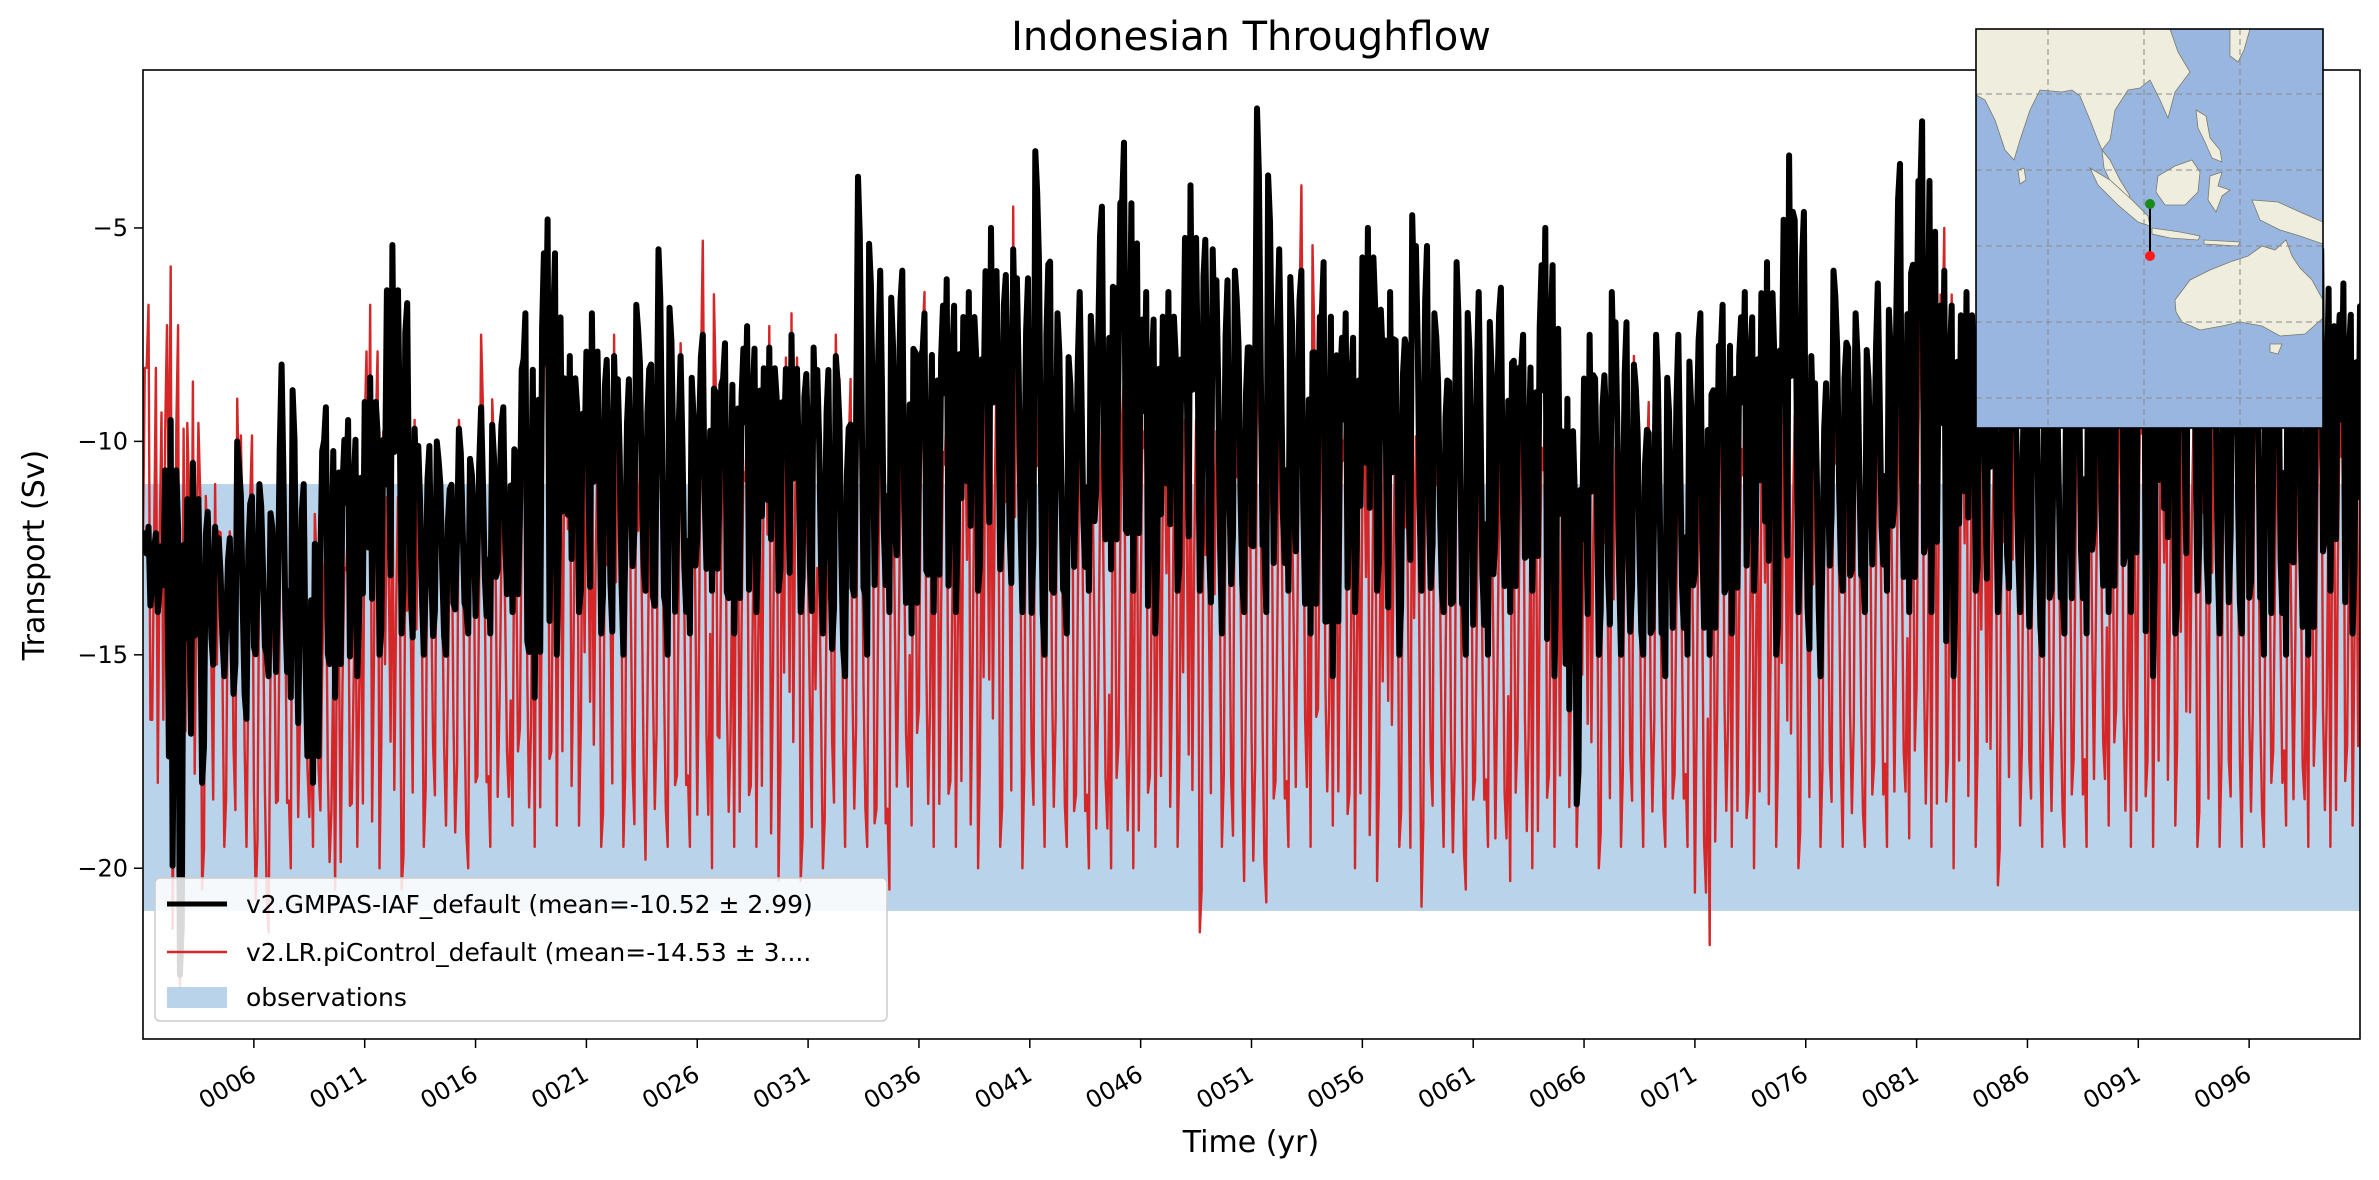 Image resolution: width=2379 pixels, height=1180 pixels. What do you see at coordinates (781, 1087) in the screenshot?
I see `x-tick-label: 0031` at bounding box center [781, 1087].